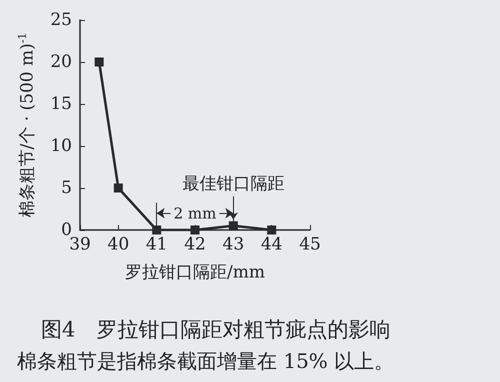  What do you see at coordinates (310, 244) in the screenshot?
I see `x-tick-label: 45` at bounding box center [310, 244].